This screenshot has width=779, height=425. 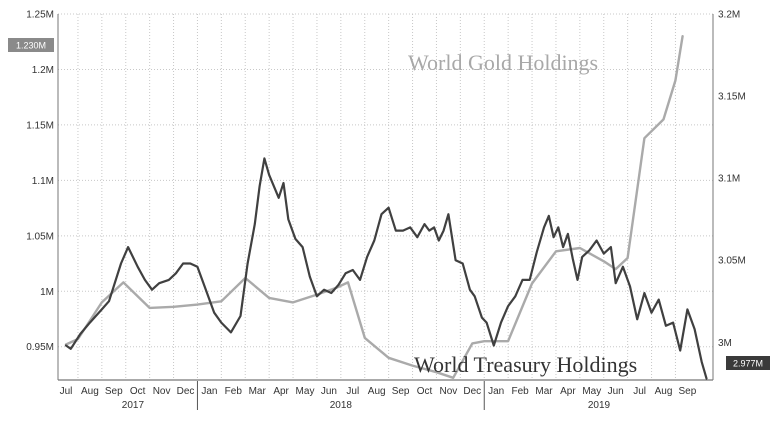 I want to click on x-axis-year-ticks: 2017 2018 2019, so click(x=366, y=396).